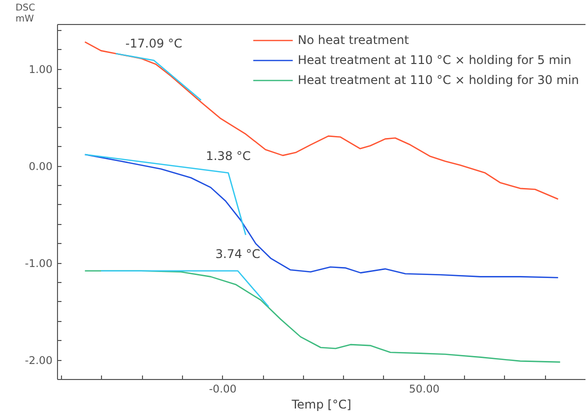  What do you see at coordinates (438, 80) in the screenshot?
I see `legend-label: Heat treatment at 110 °C × holding for 30 min` at bounding box center [438, 80].